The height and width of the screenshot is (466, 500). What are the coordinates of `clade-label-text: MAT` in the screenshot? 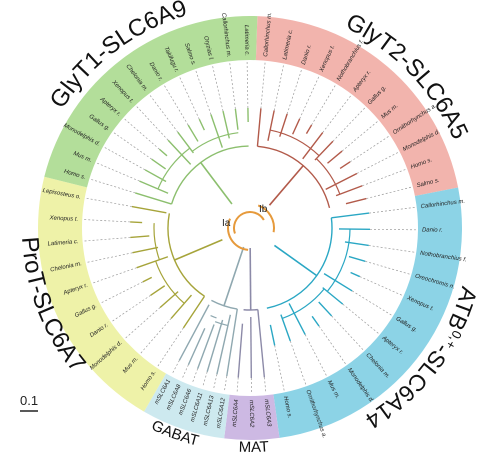 It's located at (254, 447).